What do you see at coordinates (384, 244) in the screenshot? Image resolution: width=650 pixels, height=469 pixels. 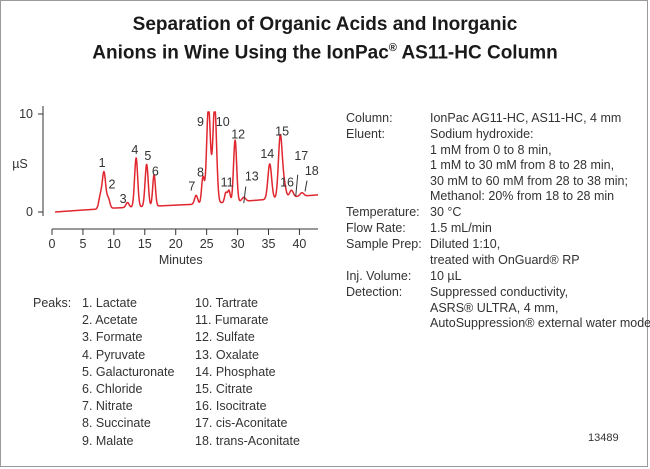 I see `condition-label: Sample Prep:` at bounding box center [384, 244].